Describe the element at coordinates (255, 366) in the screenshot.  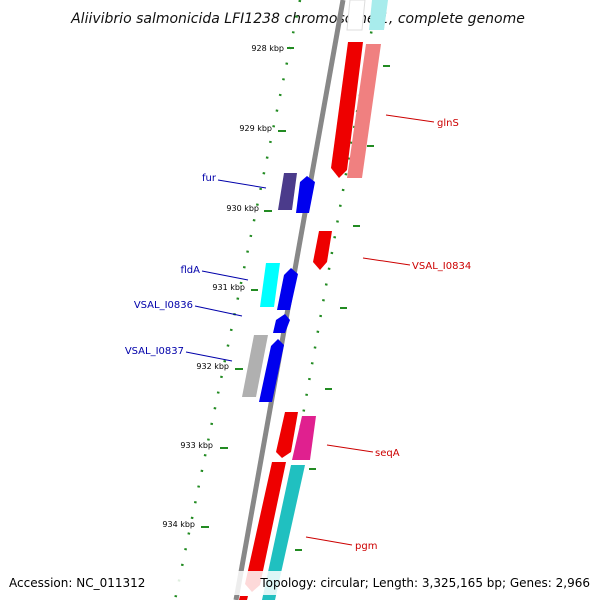
I see `gene-vsal-i0837-feature` at that location.